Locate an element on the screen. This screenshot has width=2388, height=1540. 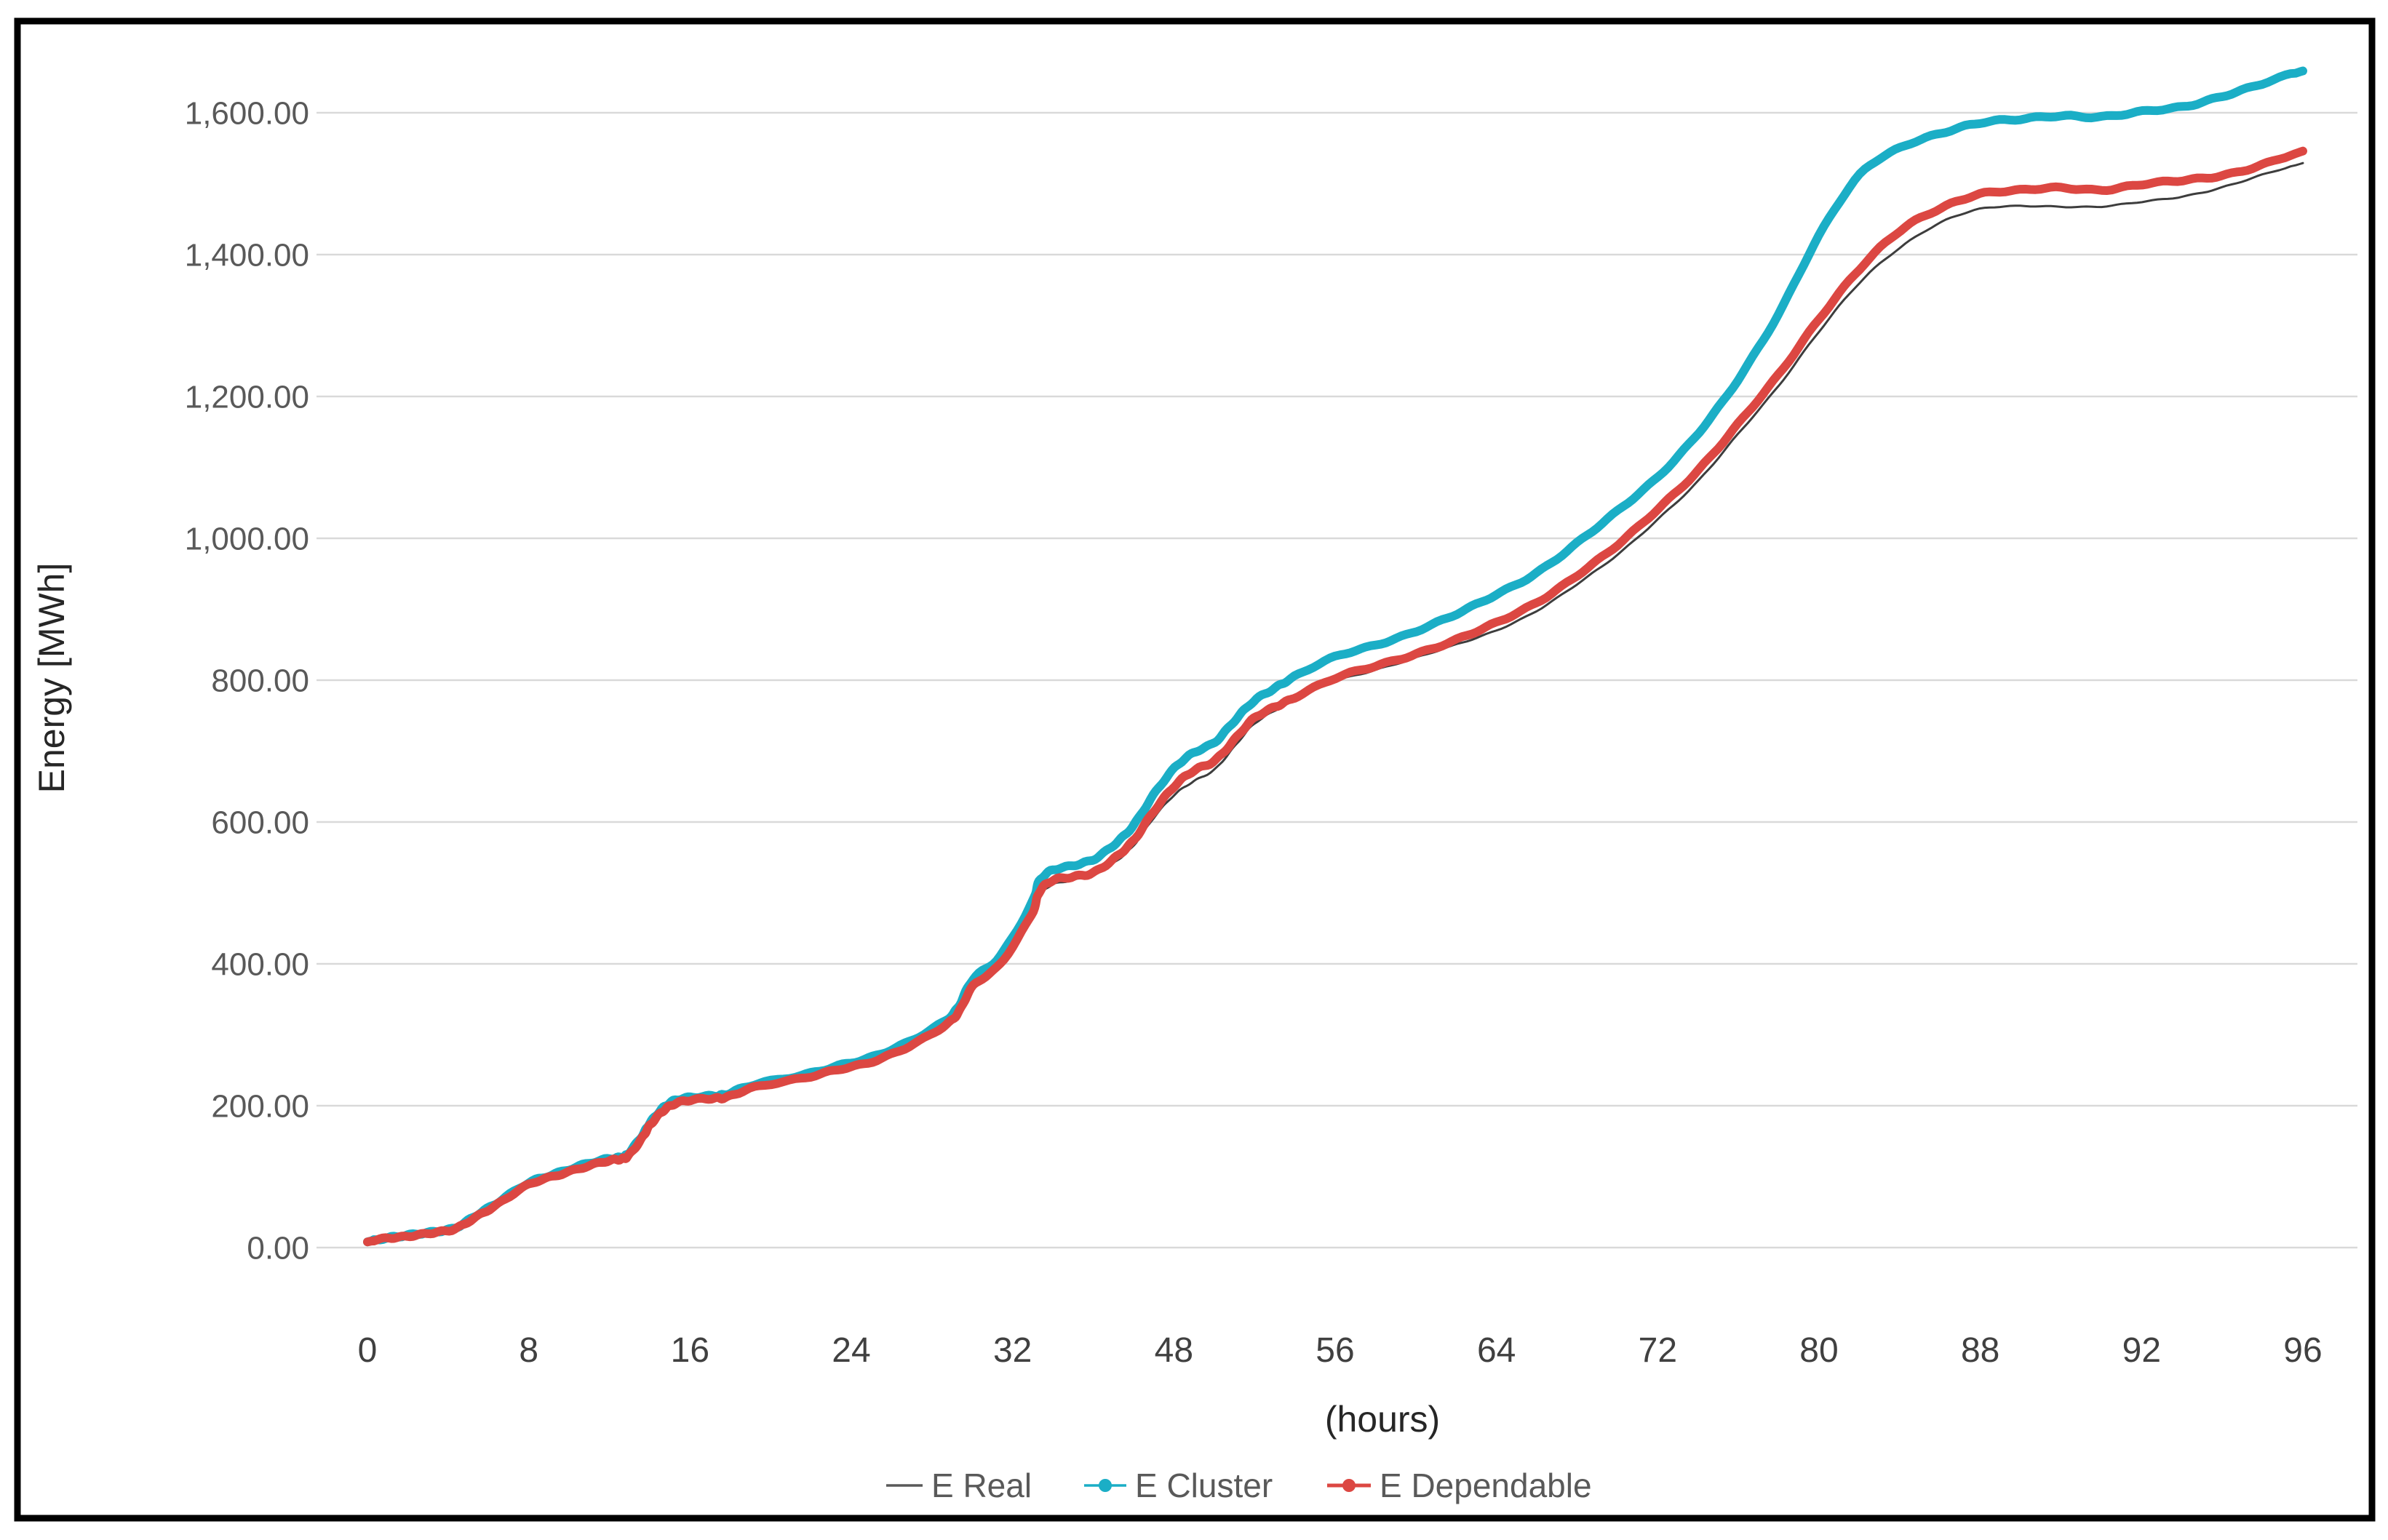
x-tick-label: 16 is located at coordinates (690, 1350).